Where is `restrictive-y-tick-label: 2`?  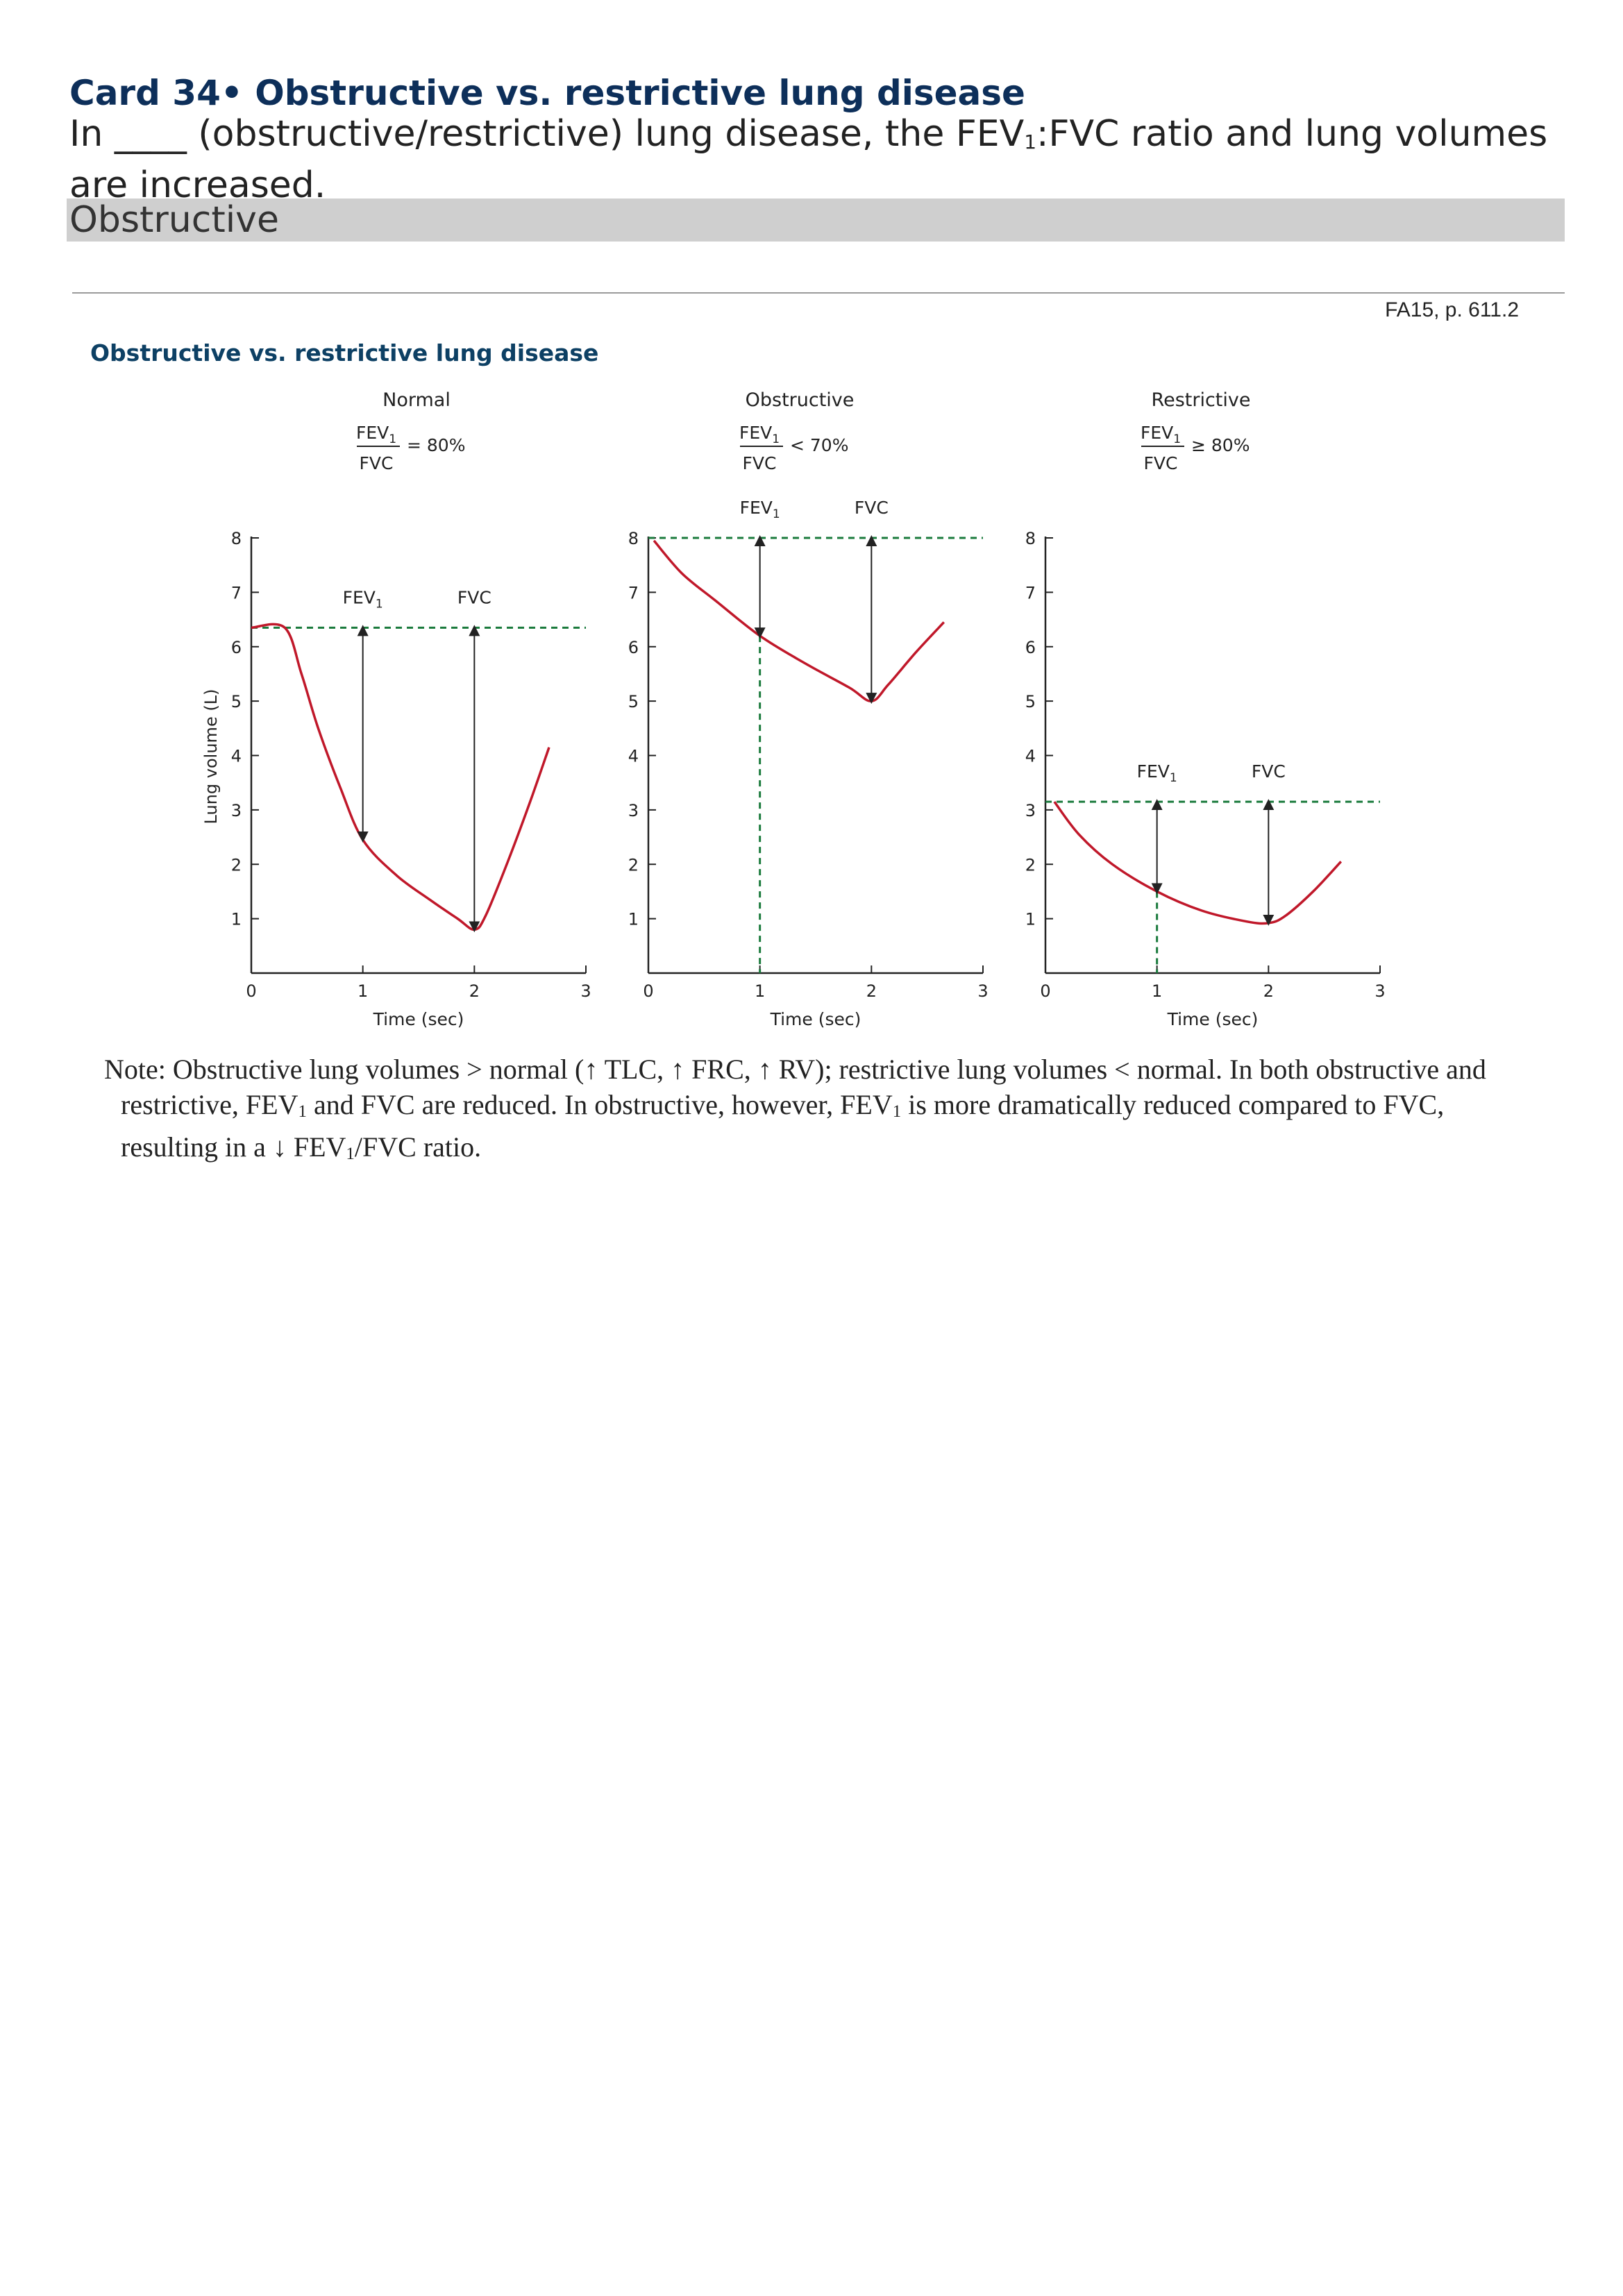
restrictive-y-tick-label: 2 is located at coordinates (1030, 865).